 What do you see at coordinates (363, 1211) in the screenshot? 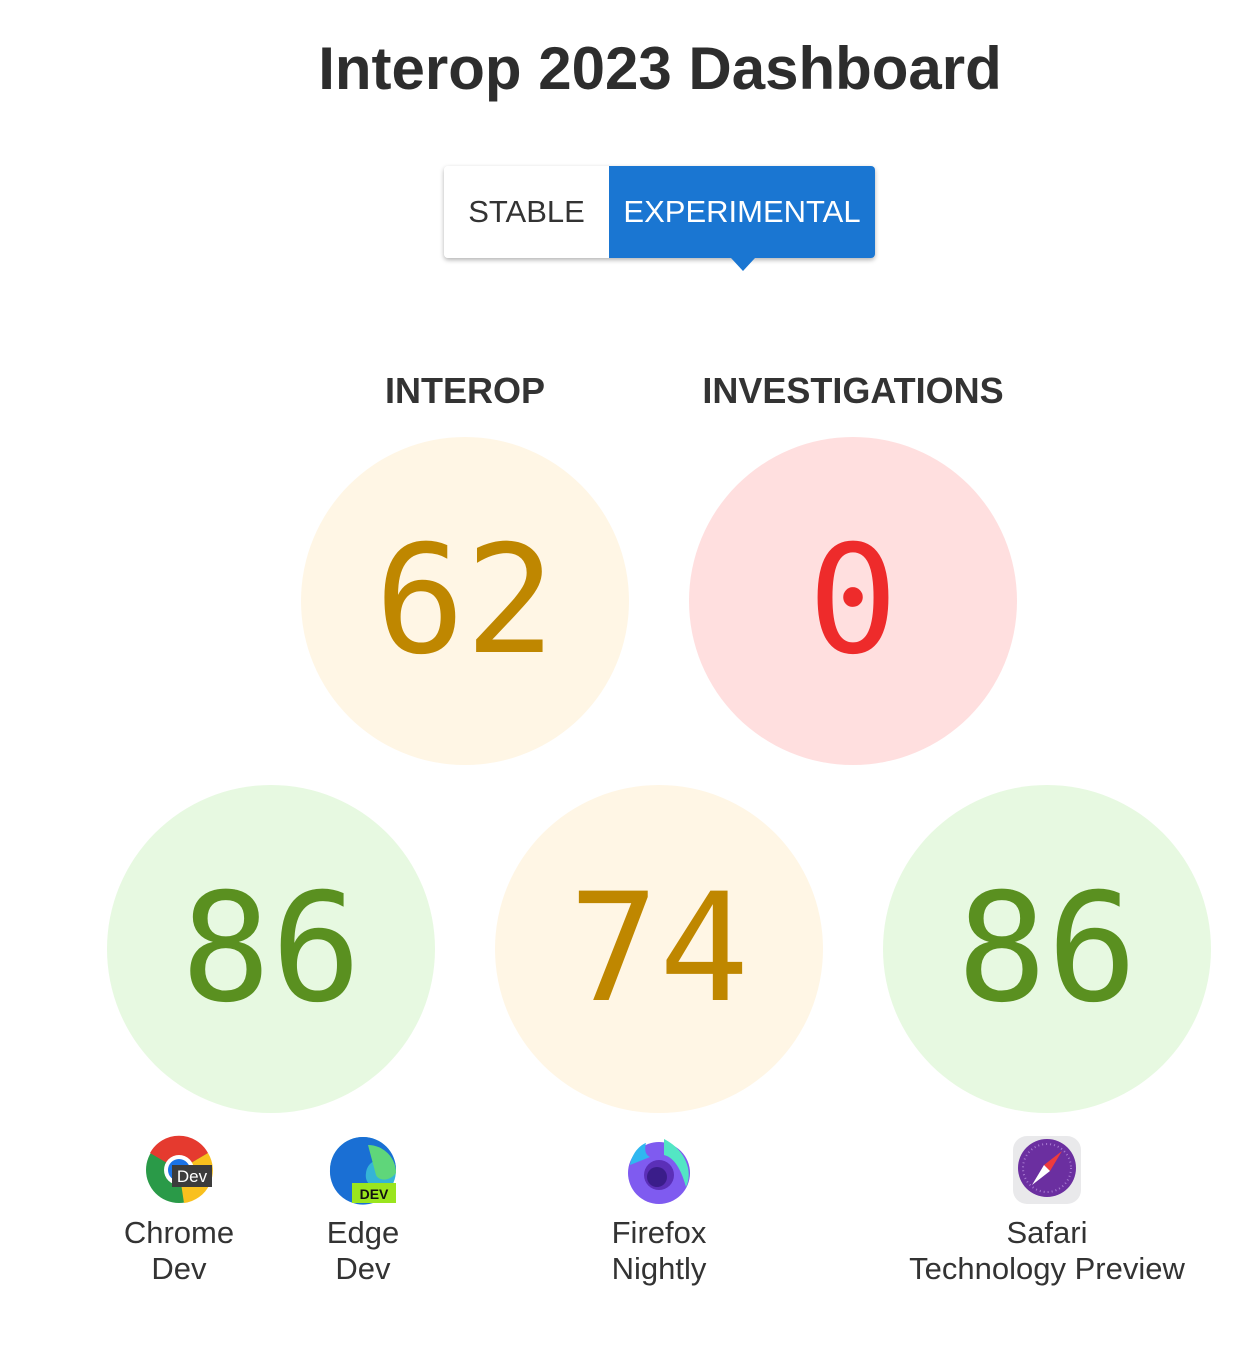
I see `browser-edge-dev: DEV Edge Dev` at bounding box center [363, 1211].